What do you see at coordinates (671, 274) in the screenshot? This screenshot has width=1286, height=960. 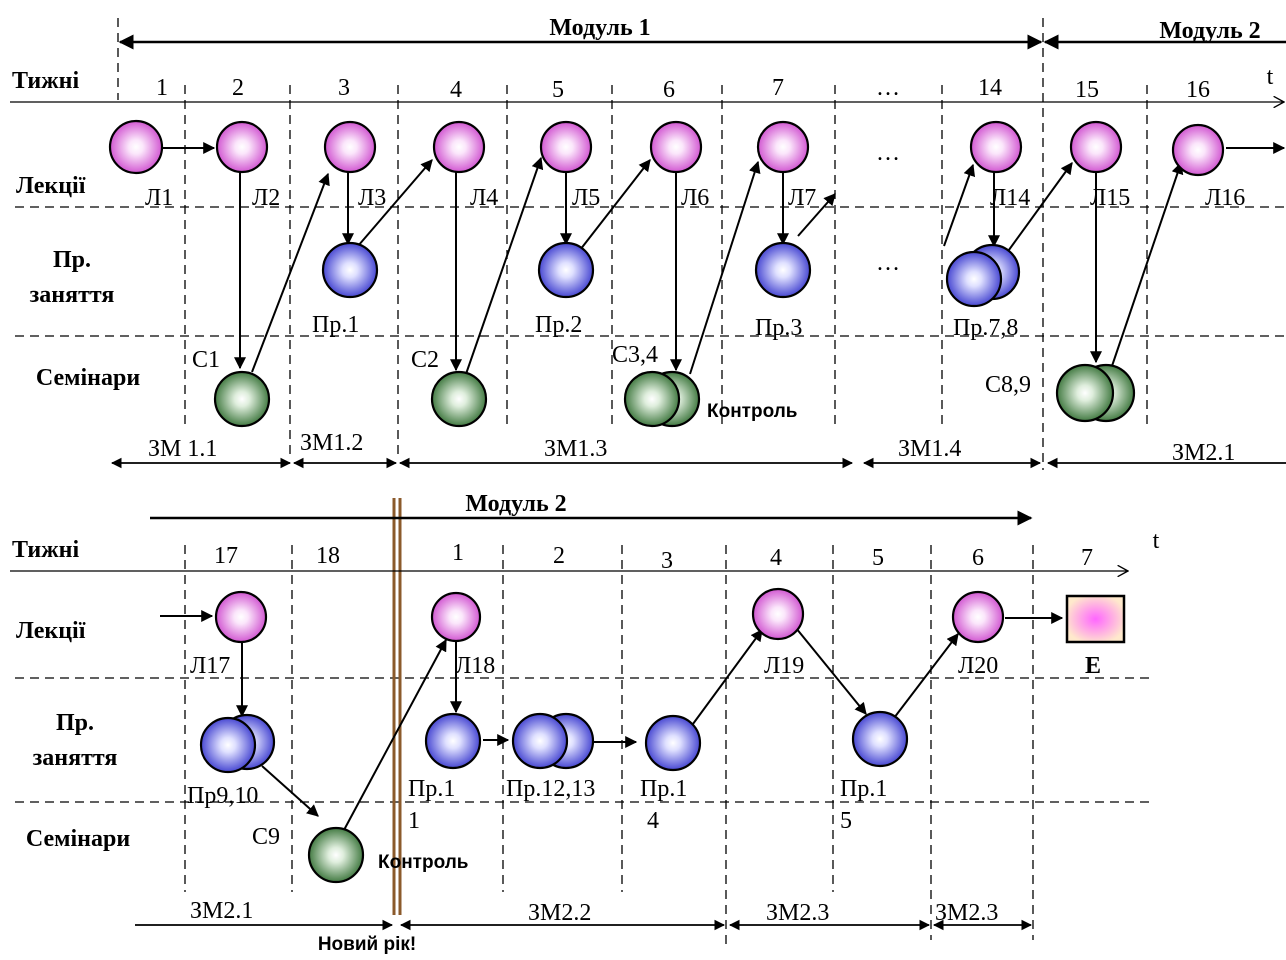 I see `practice-nodes-top` at bounding box center [671, 274].